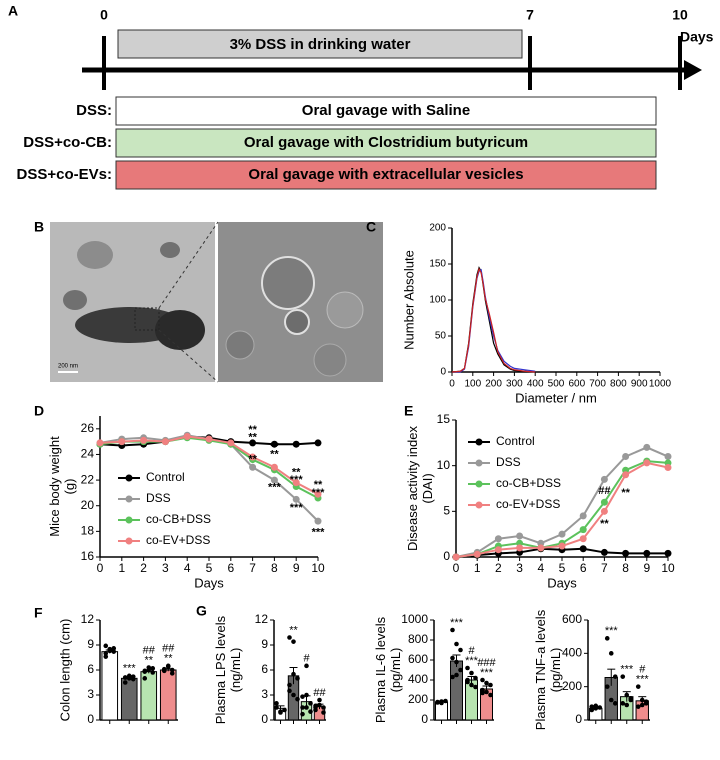  What do you see at coordinates (562, 568) in the screenshot?
I see `x-tick-label: 5` at bounding box center [562, 568].